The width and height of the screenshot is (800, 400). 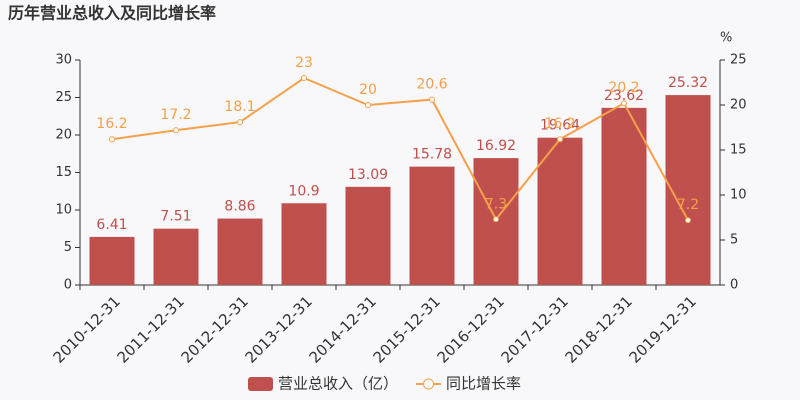 What do you see at coordinates (496, 204) in the screenshot?
I see `line-label: 7.3` at bounding box center [496, 204].